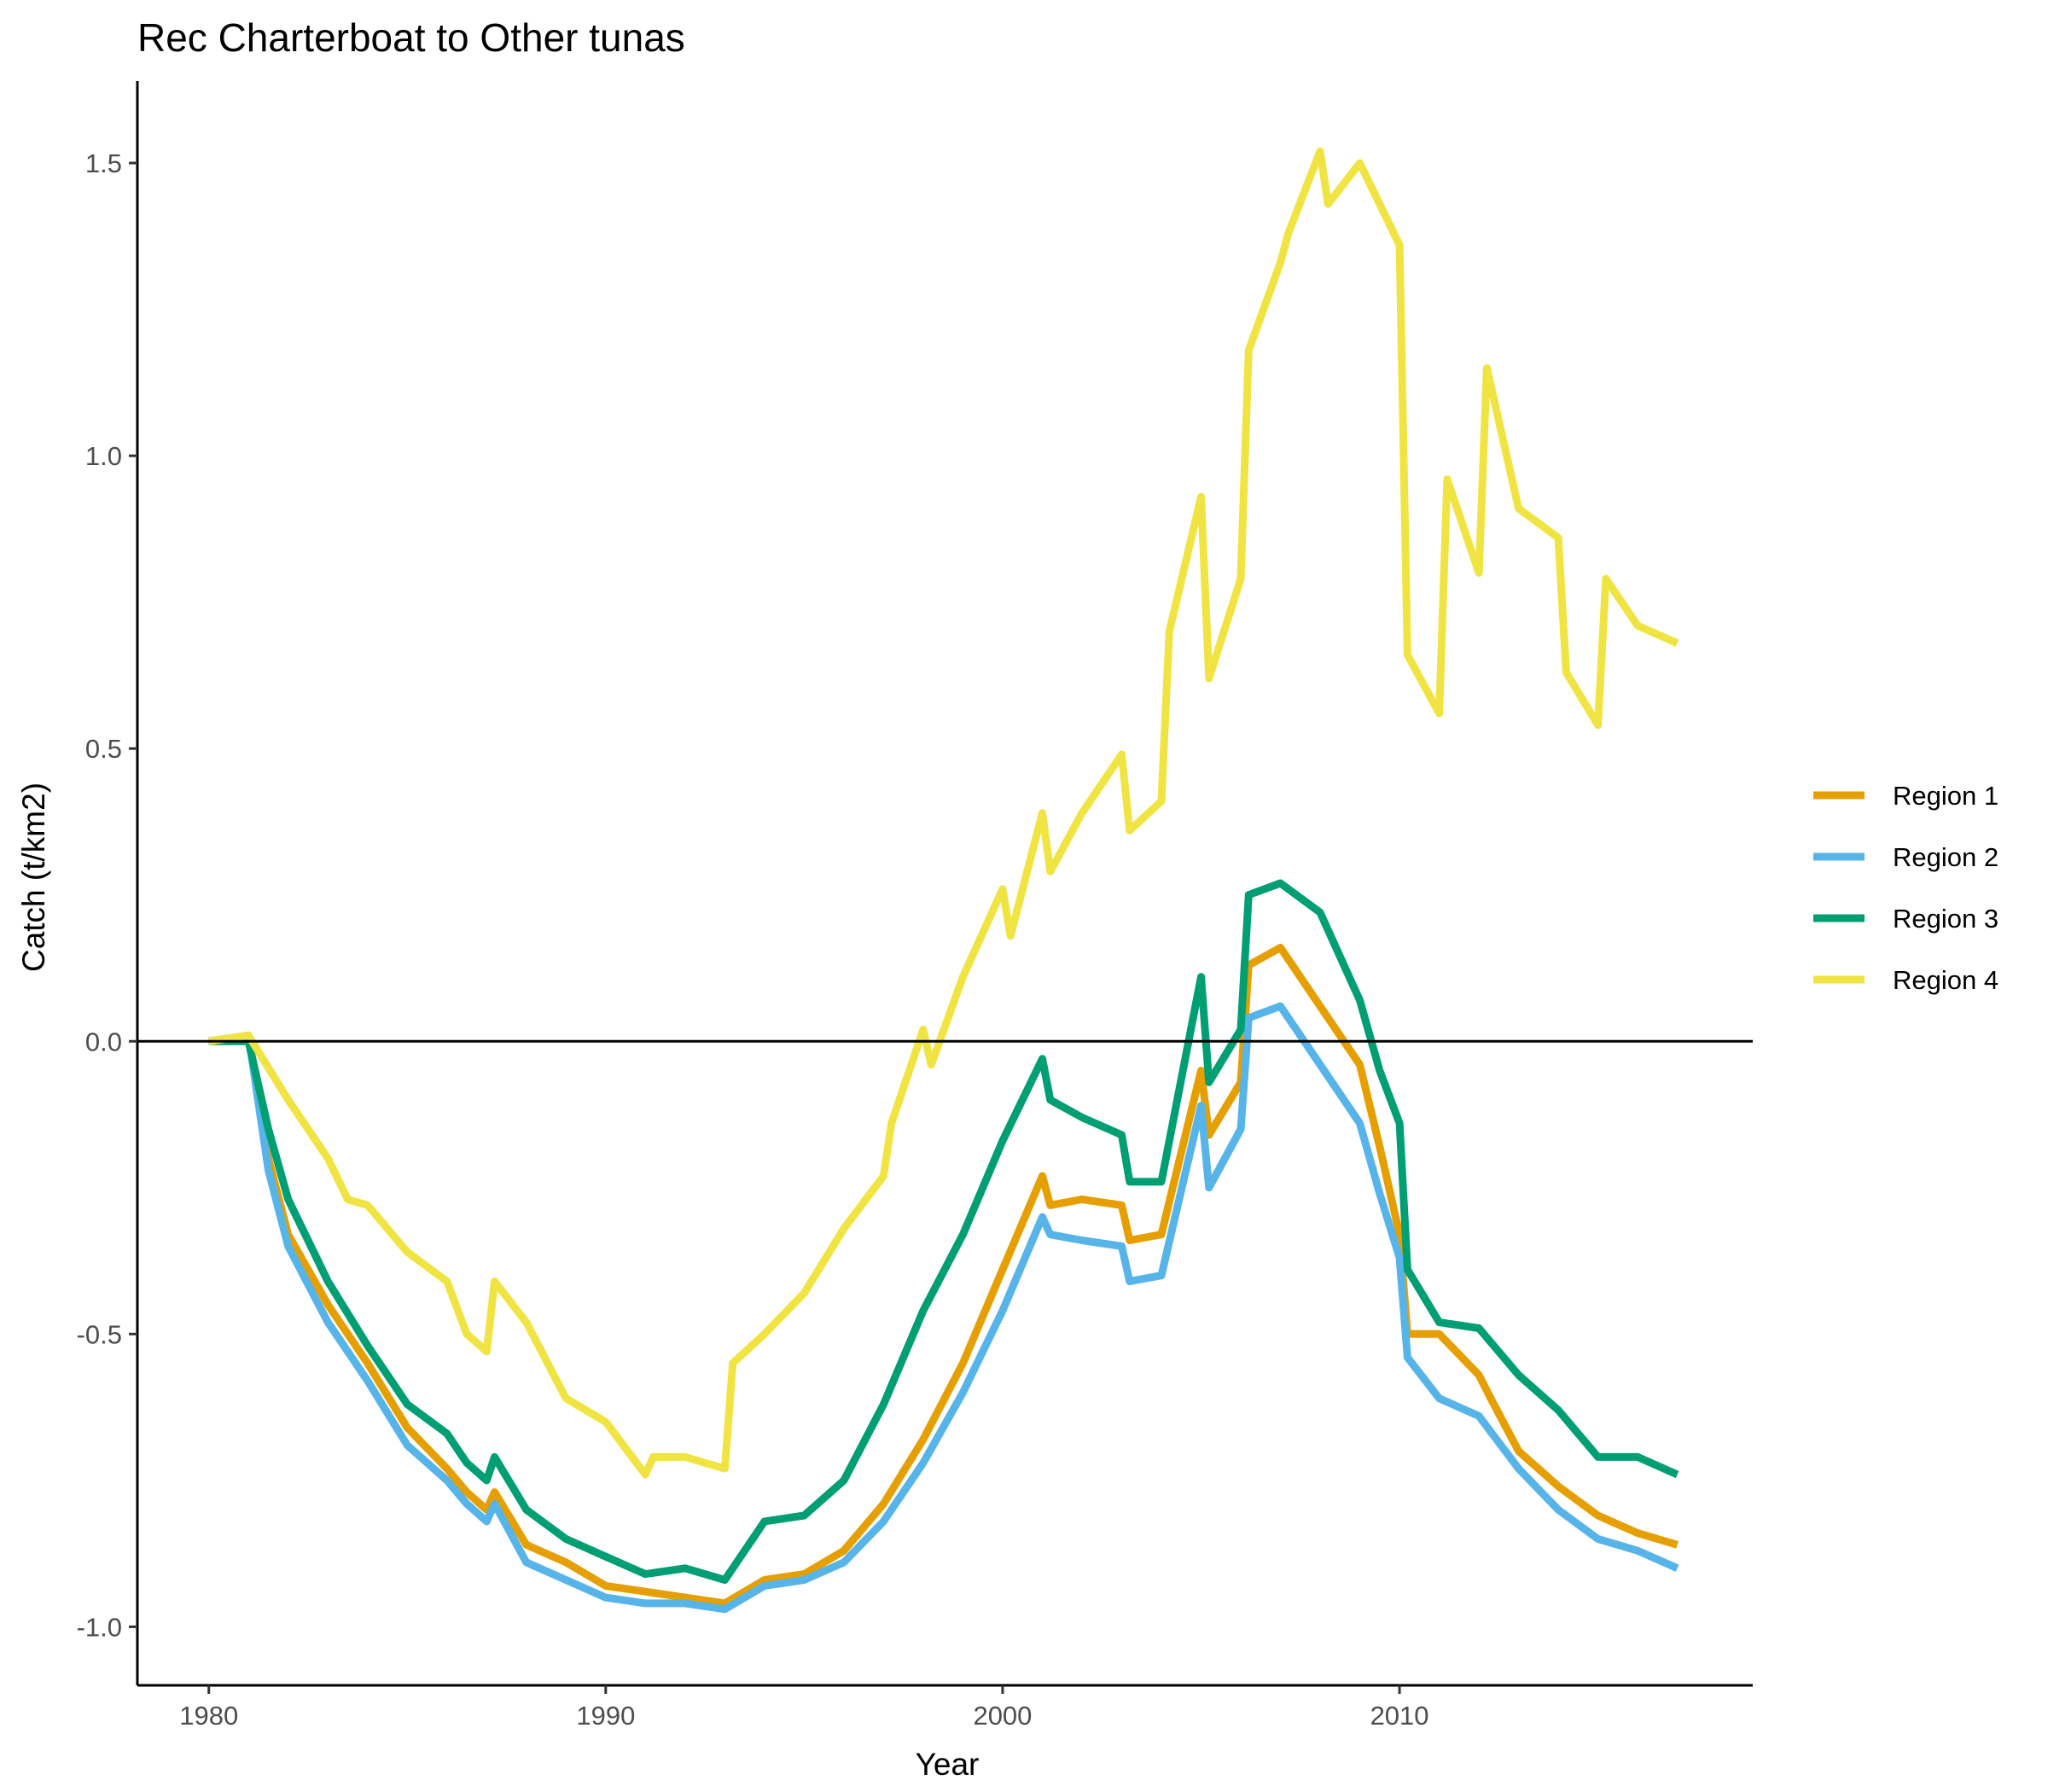 The width and height of the screenshot is (2048, 1792). What do you see at coordinates (103, 456) in the screenshot?
I see `y-tick-label: 1.0` at bounding box center [103, 456].